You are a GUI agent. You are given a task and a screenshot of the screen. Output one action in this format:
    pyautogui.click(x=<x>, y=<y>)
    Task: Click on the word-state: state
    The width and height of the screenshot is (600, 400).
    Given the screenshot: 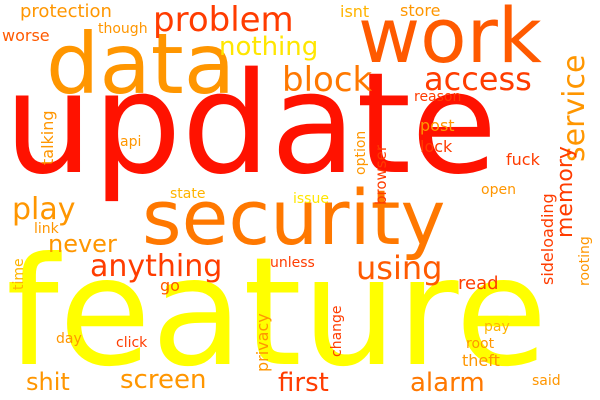 What is the action you would take?
    pyautogui.click(x=188, y=194)
    